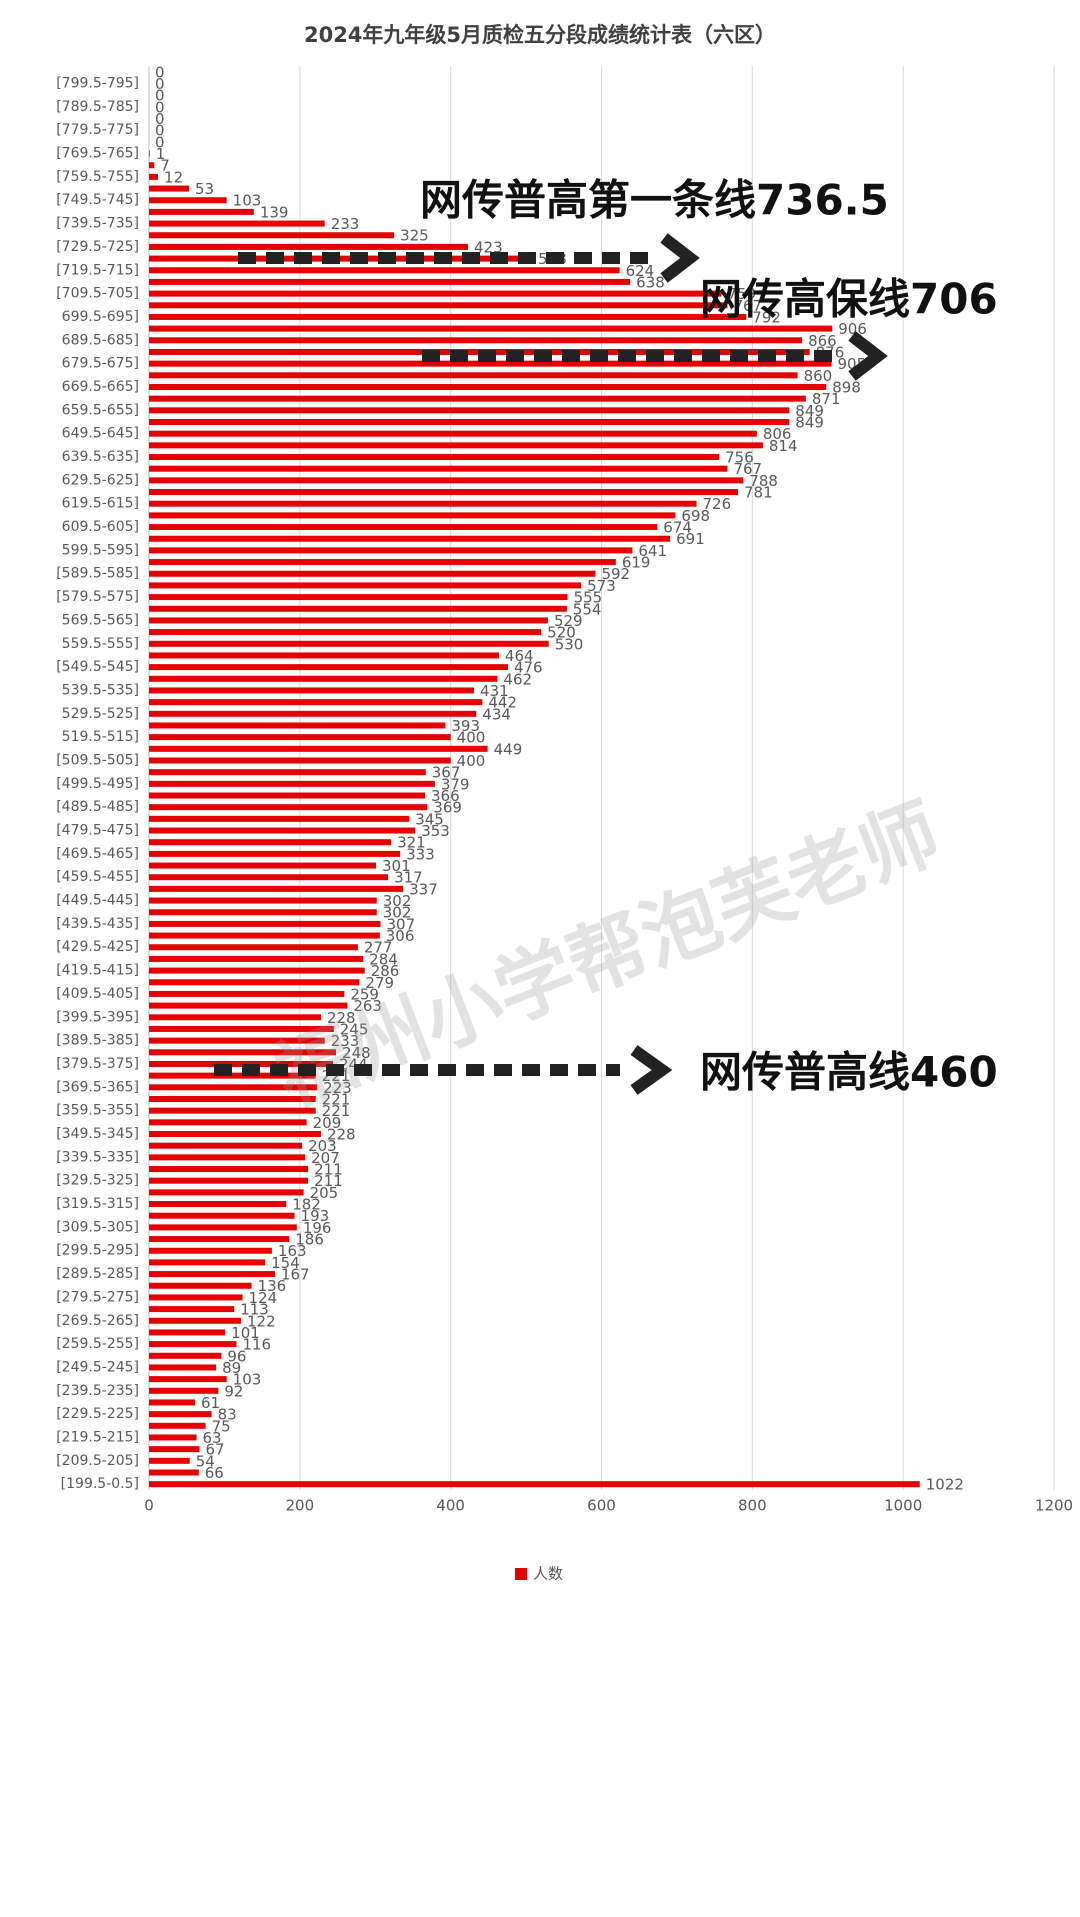 This screenshot has height=1917, width=1080. Describe the element at coordinates (324, 1193) in the screenshot. I see `value-label: 205` at that location.